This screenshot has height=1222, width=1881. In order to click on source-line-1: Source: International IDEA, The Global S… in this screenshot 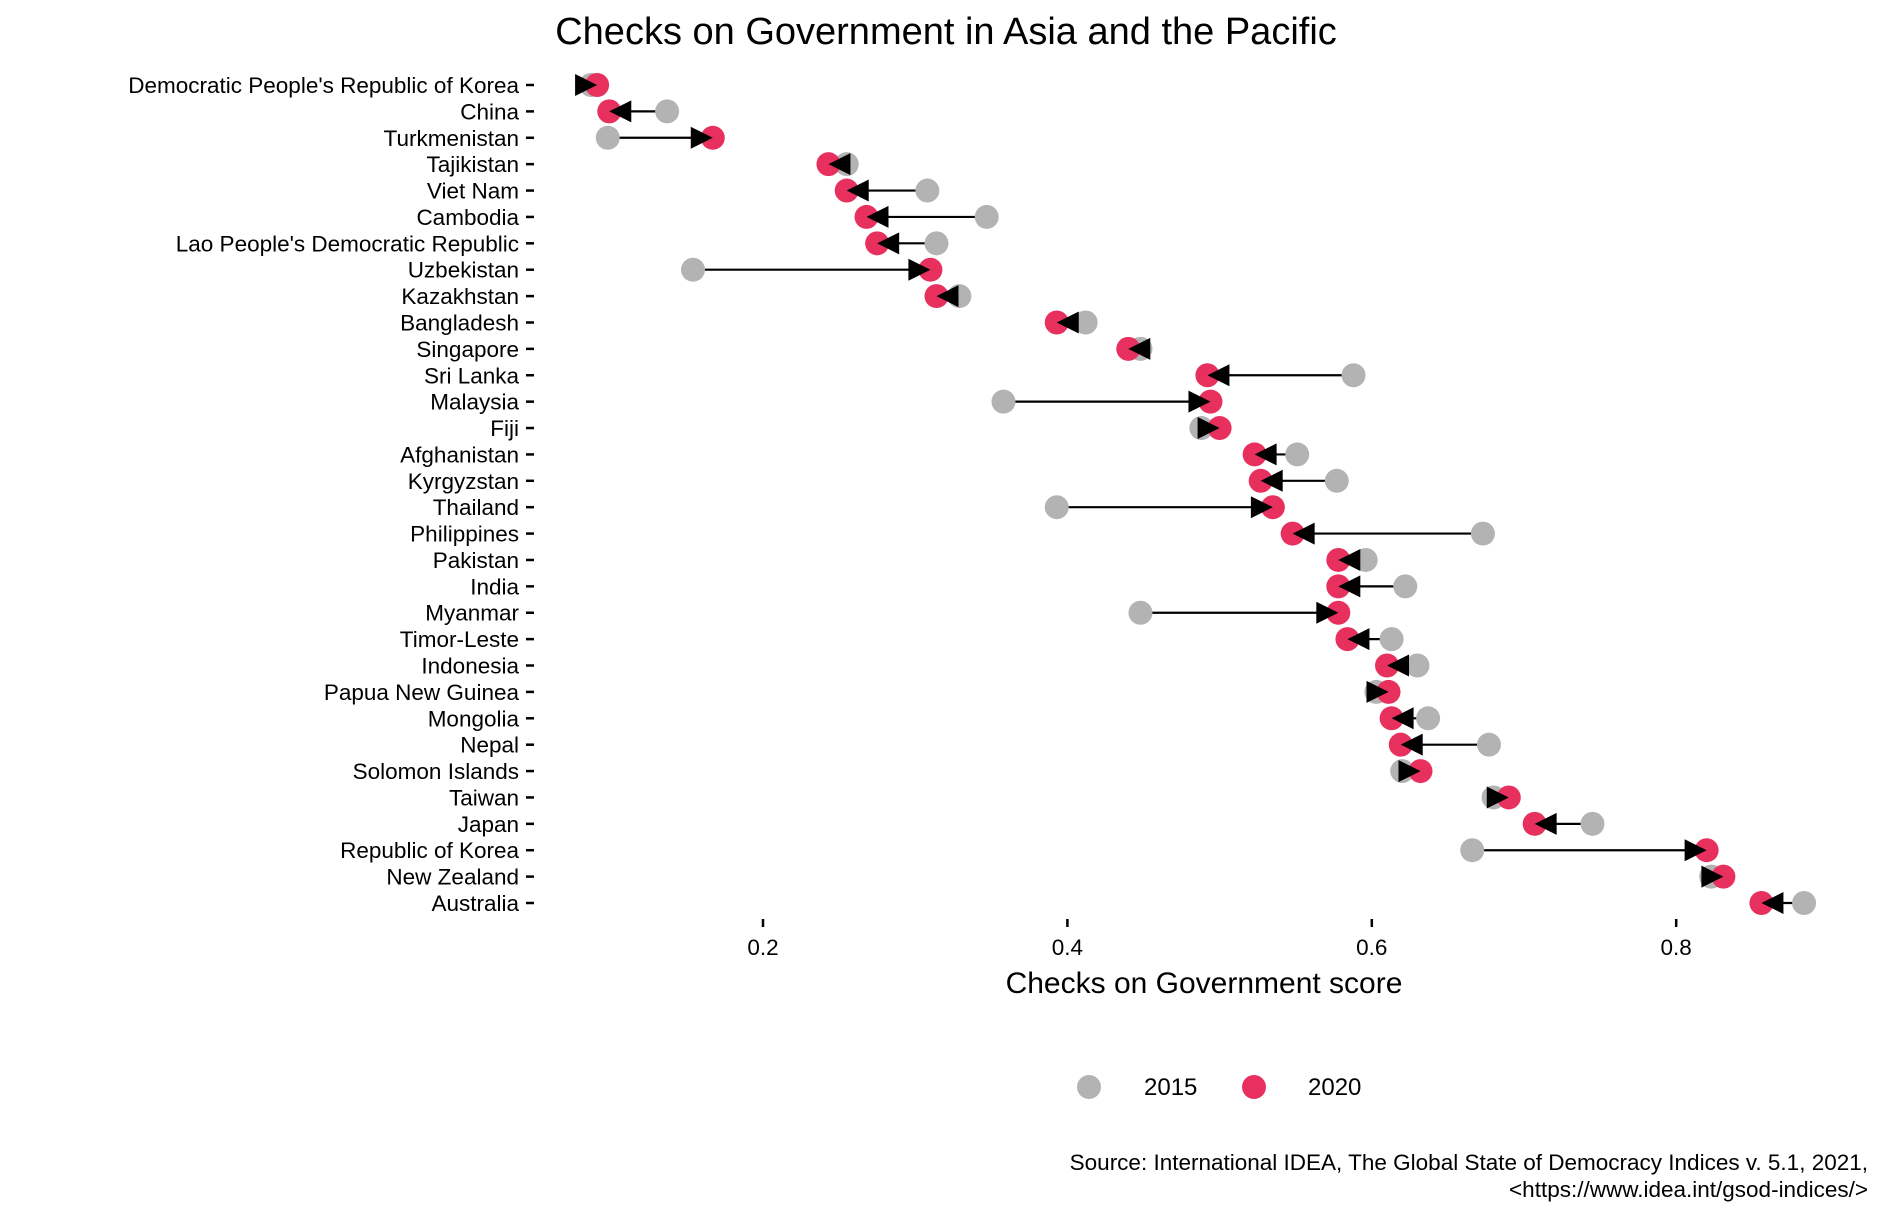, I will do `click(1469, 1162)`.